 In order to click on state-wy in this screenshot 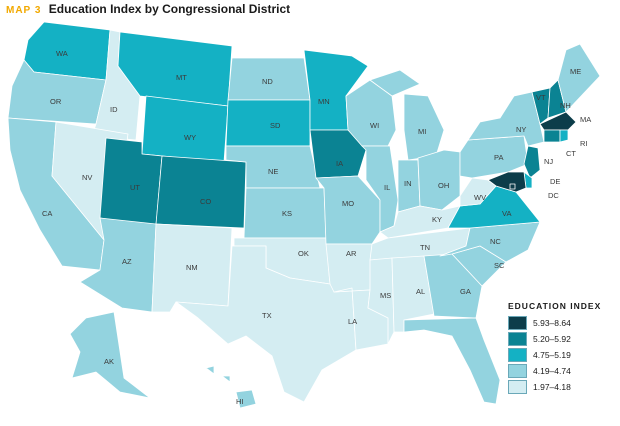, I will do `click(185, 129)`.